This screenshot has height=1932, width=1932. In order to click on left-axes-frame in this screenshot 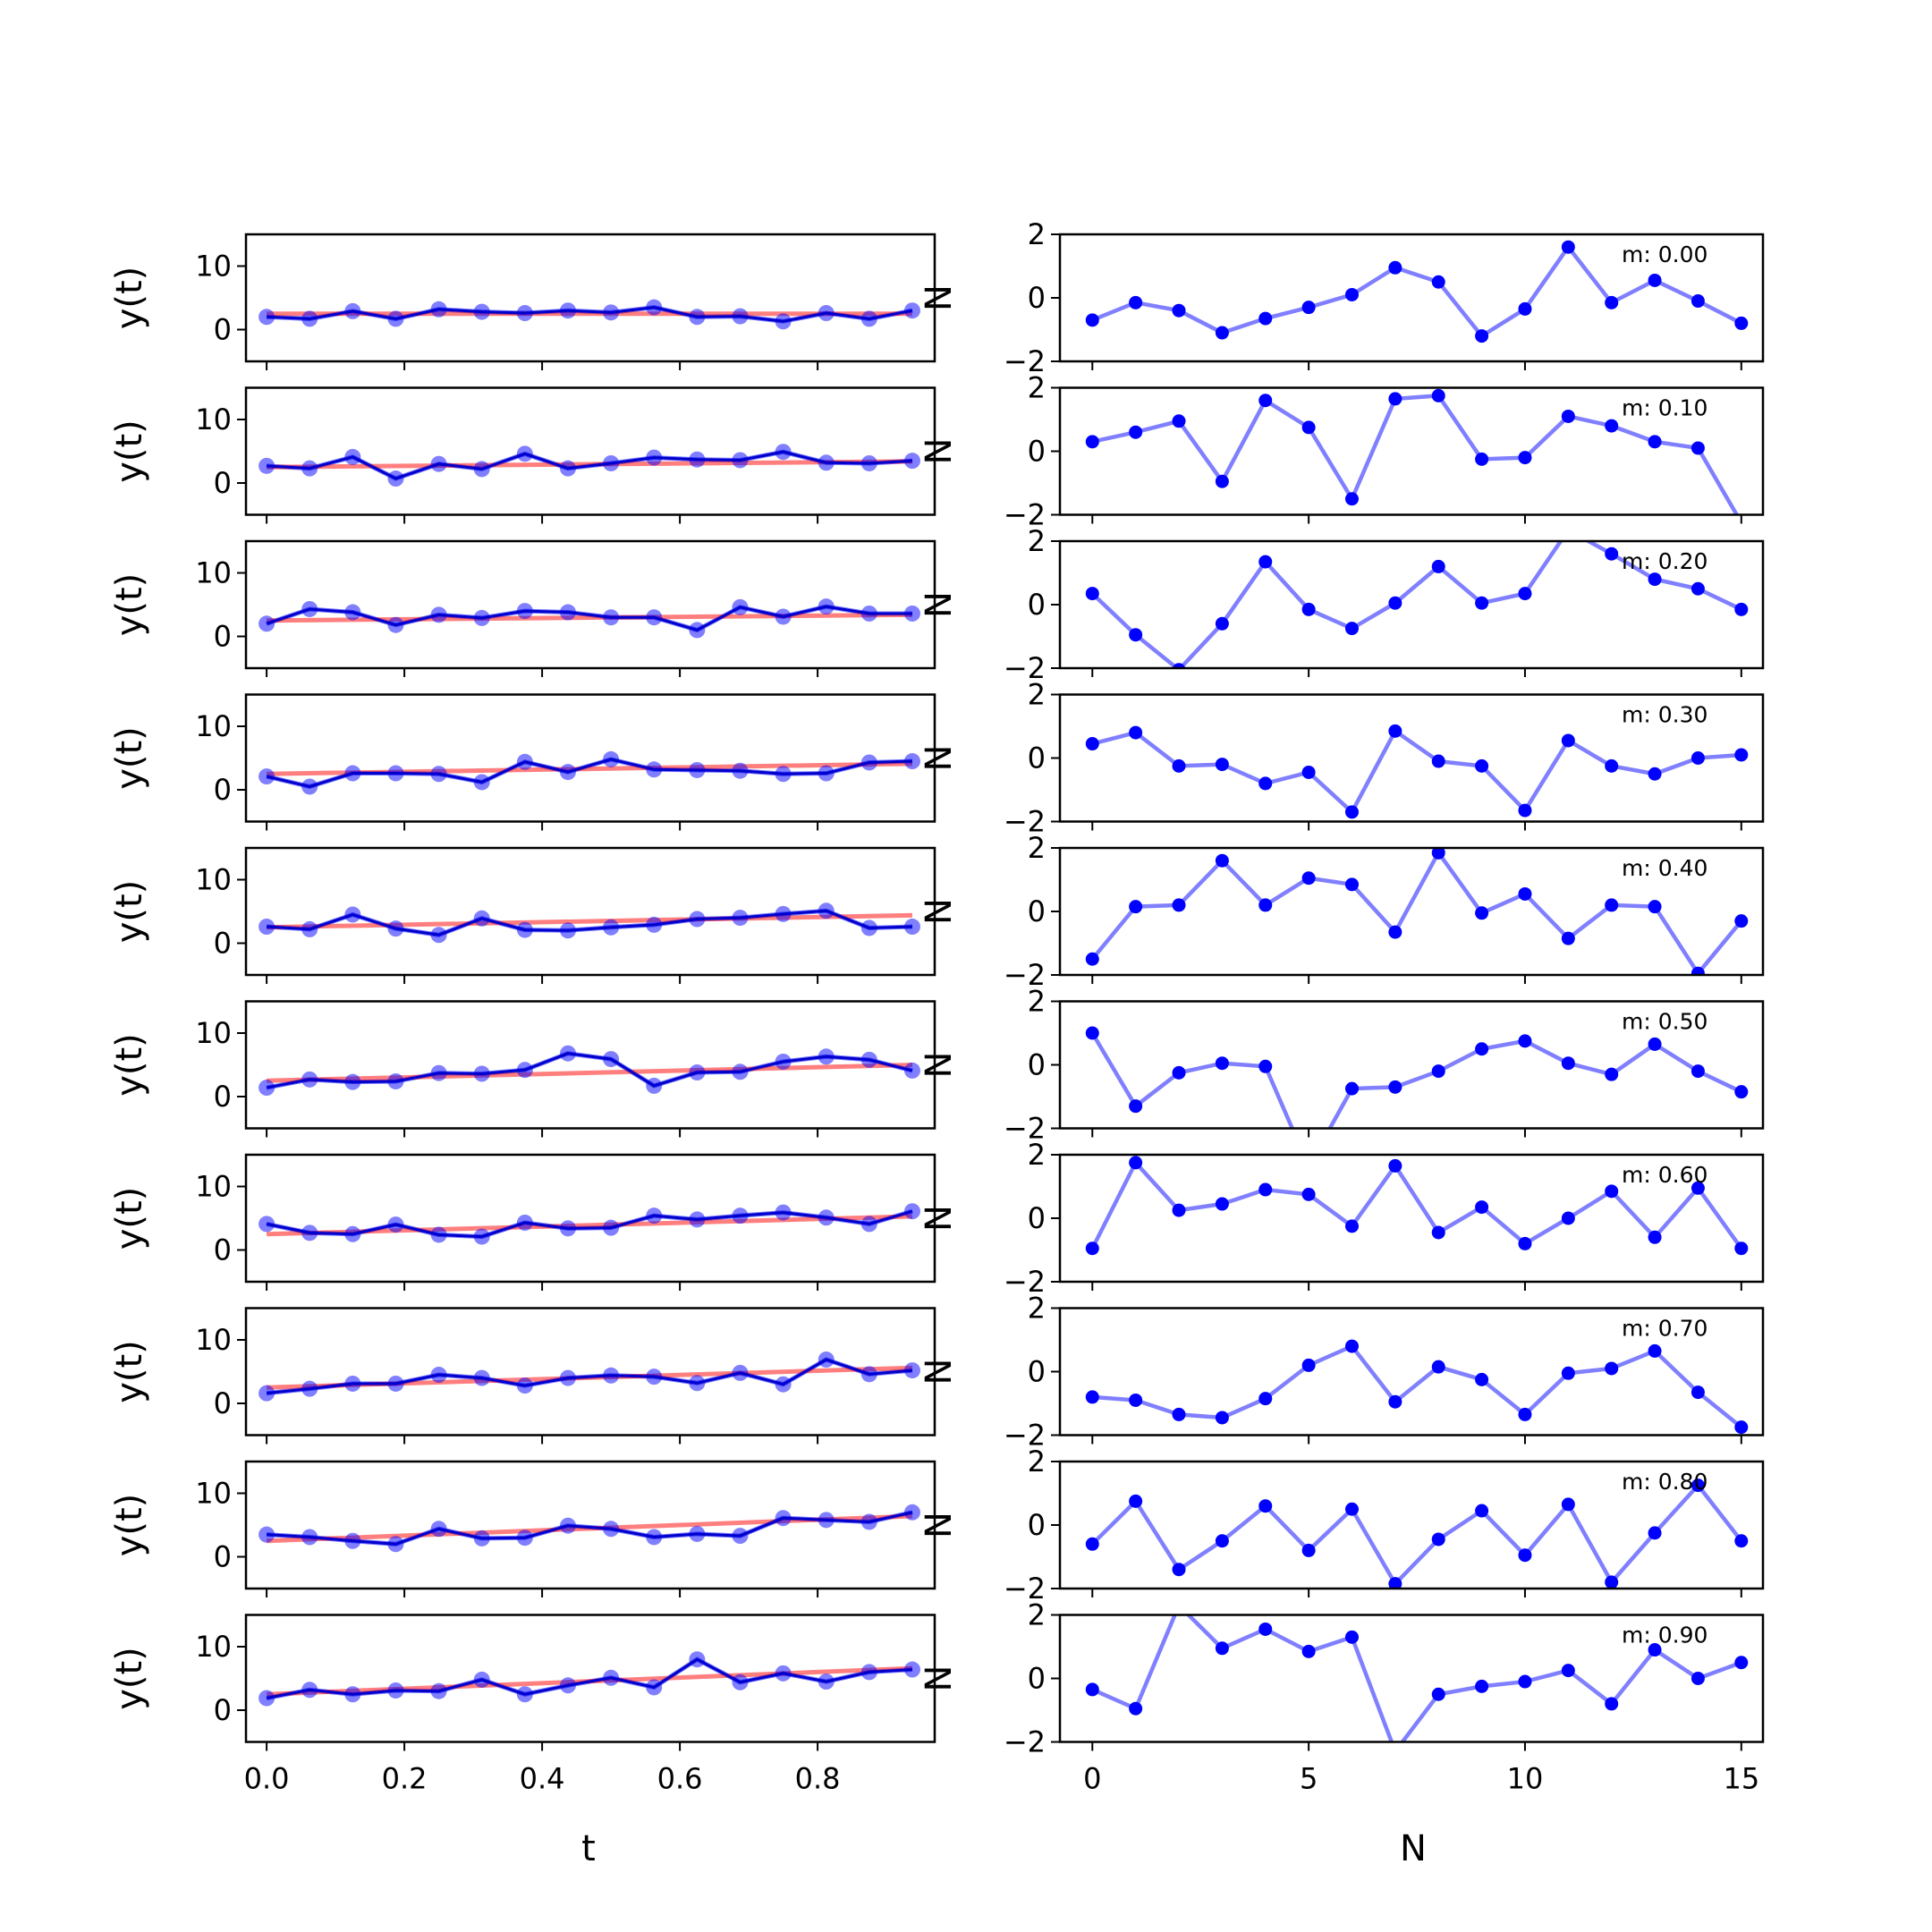, I will do `click(590, 298)`.